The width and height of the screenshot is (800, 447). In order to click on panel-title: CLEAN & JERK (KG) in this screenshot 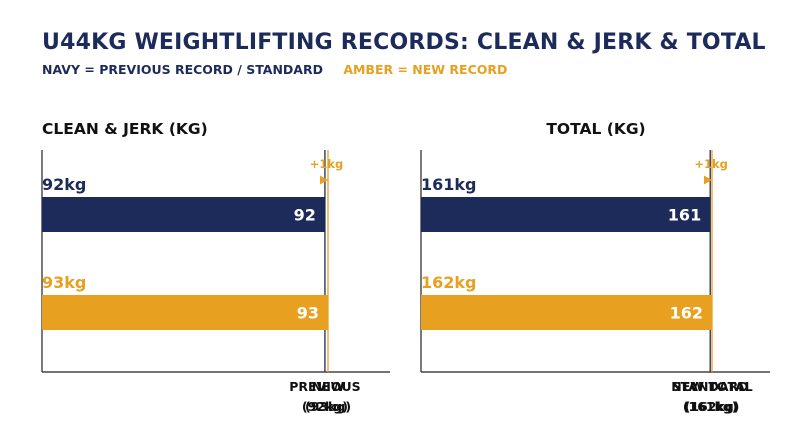, I will do `click(125, 129)`.